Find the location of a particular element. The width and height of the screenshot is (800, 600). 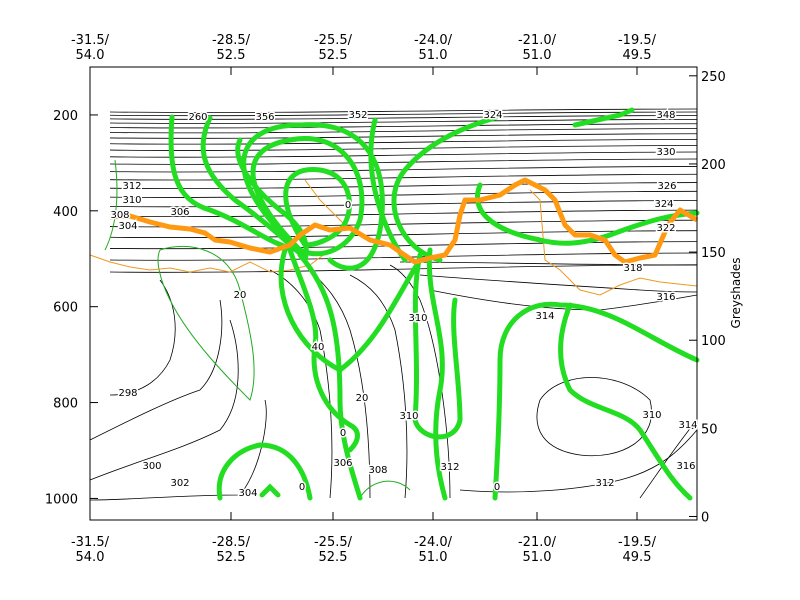

y-tick-label: 600 is located at coordinates (65, 308).